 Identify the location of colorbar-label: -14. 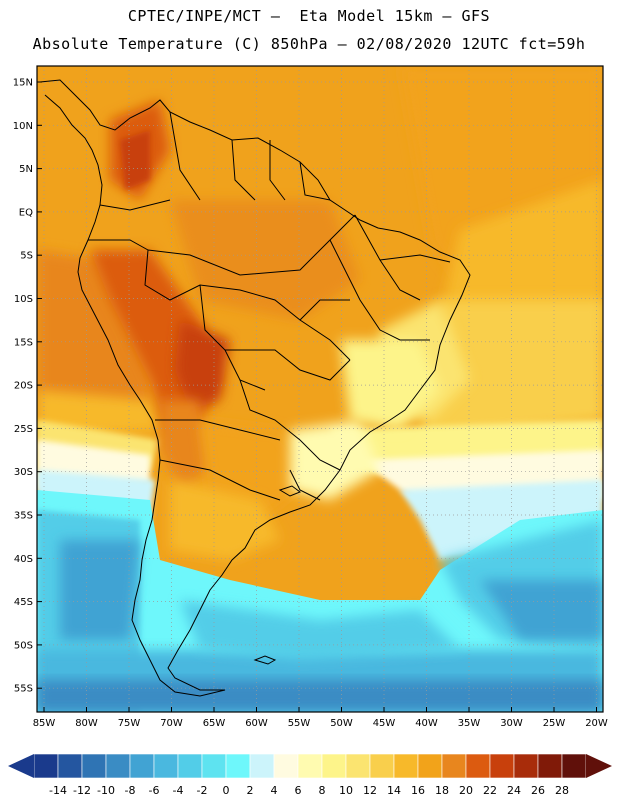
(58, 790).